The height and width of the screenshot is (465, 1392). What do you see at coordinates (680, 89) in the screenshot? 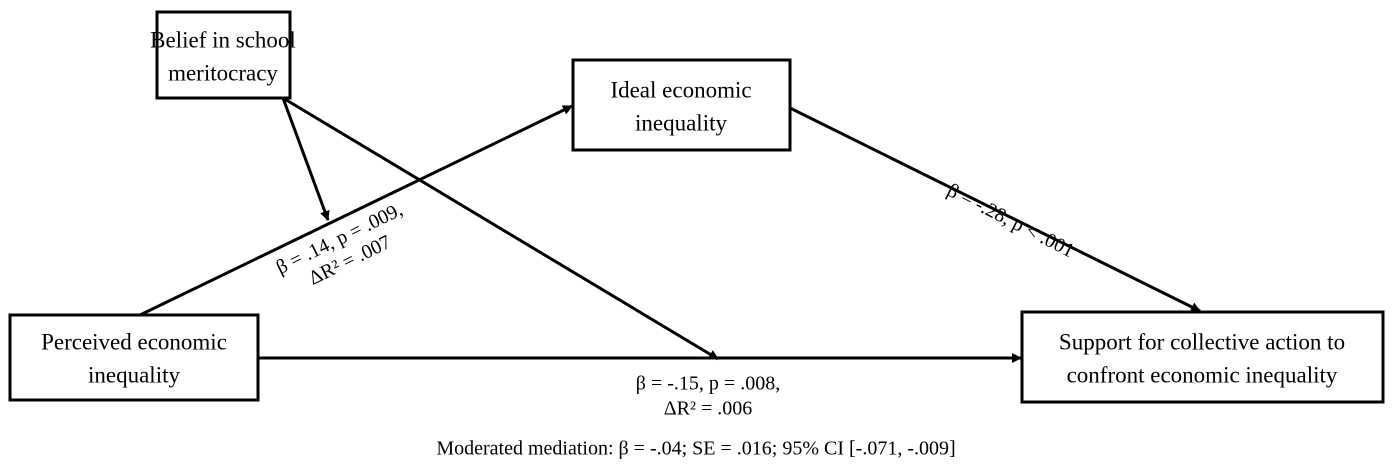
I see `node-label: Ideal economic` at bounding box center [680, 89].